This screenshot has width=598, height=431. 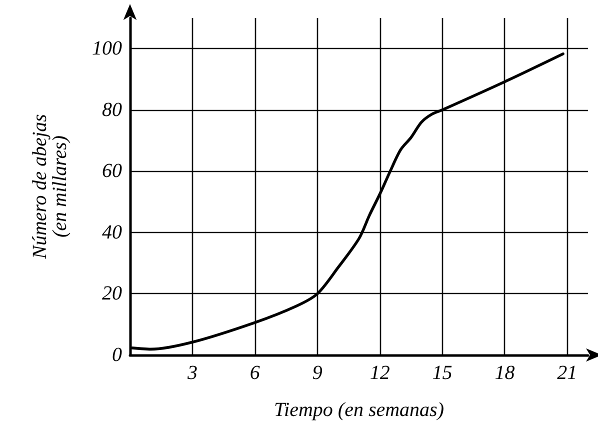 What do you see at coordinates (50, 187) in the screenshot?
I see `y-axis-title: Número de abejas (en millares)` at bounding box center [50, 187].